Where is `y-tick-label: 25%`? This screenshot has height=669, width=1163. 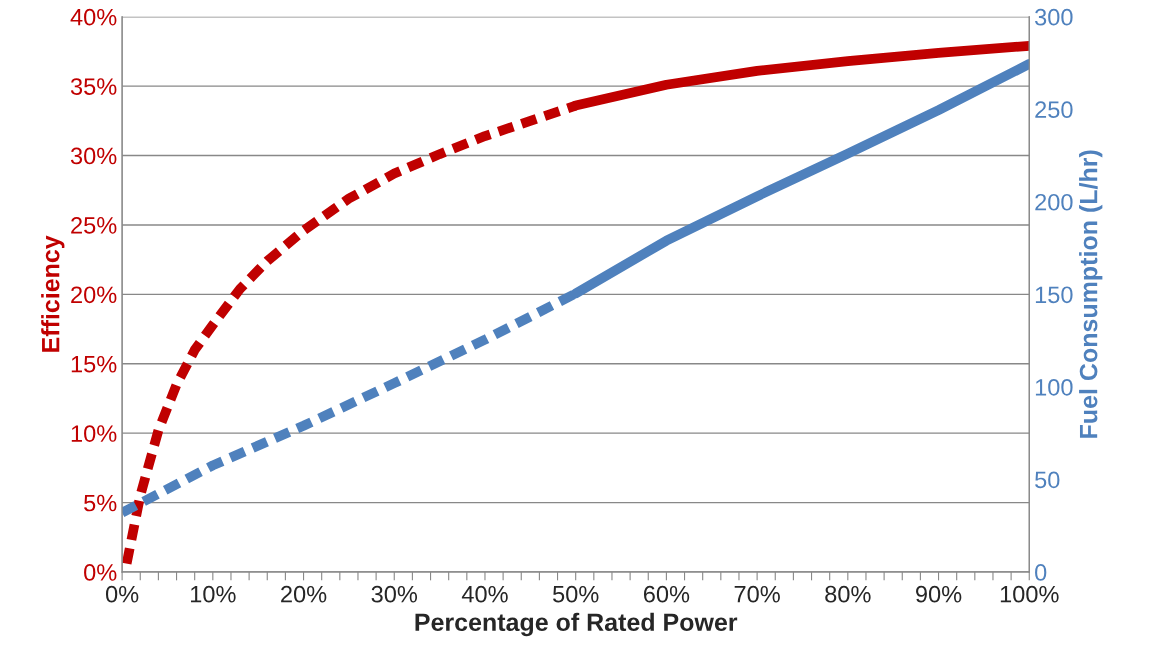 y-tick-label: 25% is located at coordinates (94, 225).